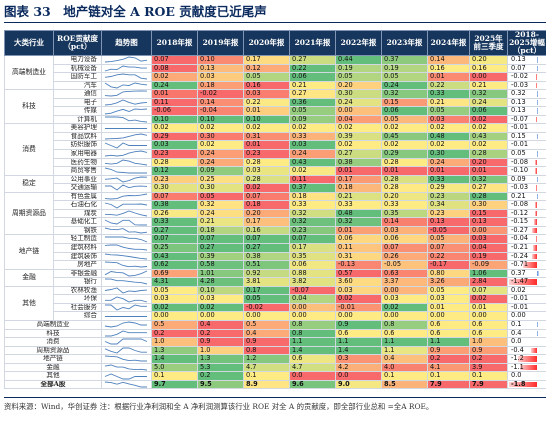  I want to click on value-cell: 4.7, so click(266, 367).